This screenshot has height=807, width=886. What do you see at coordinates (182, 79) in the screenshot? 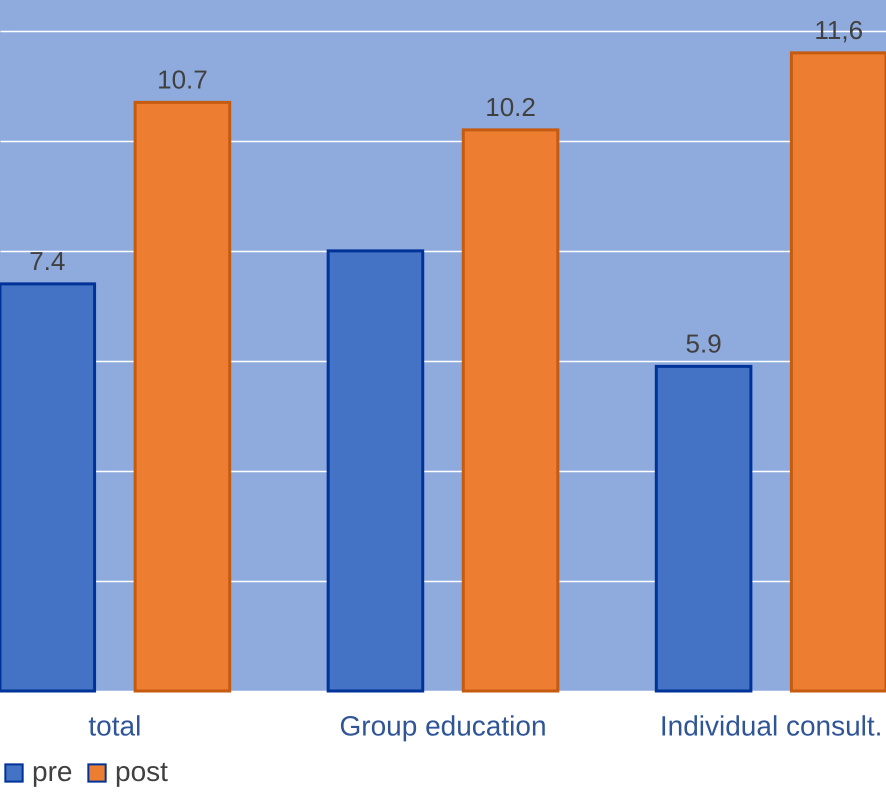
I see `data-label: 10.7` at bounding box center [182, 79].